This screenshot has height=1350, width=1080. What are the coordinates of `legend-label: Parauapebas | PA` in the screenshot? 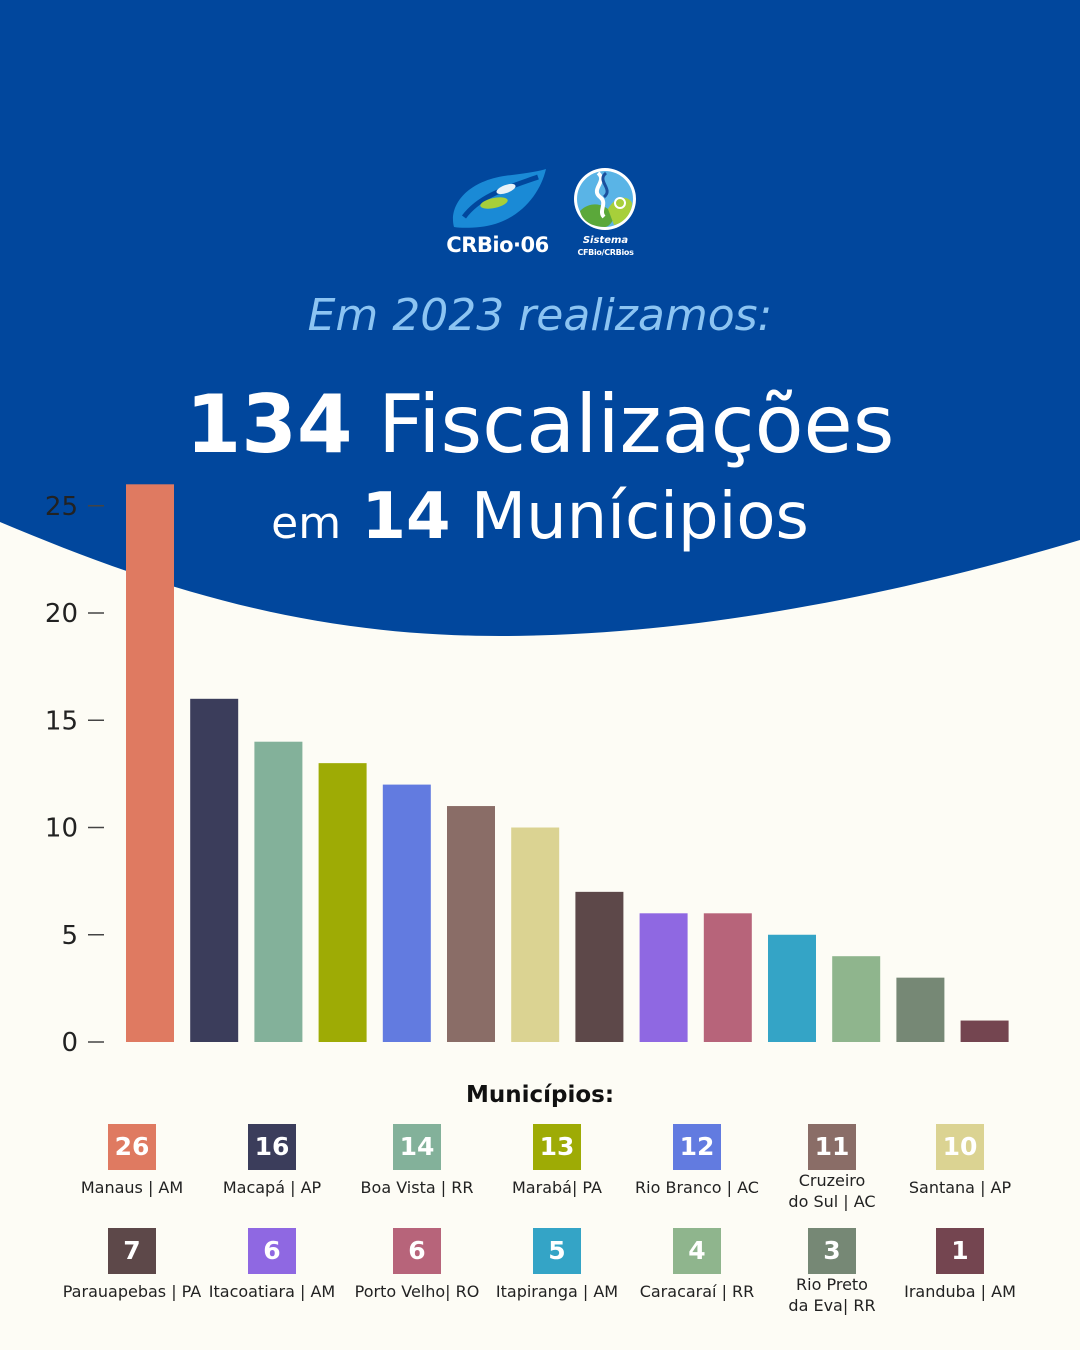 It's located at (132, 1291).